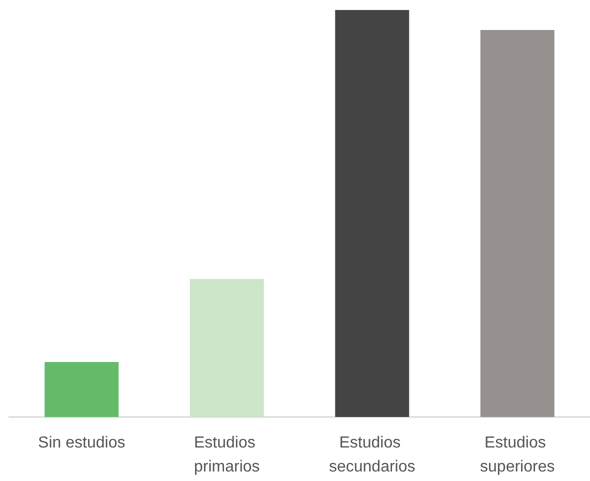  I want to click on x-tick-label: Estudios superiores, so click(517, 455).